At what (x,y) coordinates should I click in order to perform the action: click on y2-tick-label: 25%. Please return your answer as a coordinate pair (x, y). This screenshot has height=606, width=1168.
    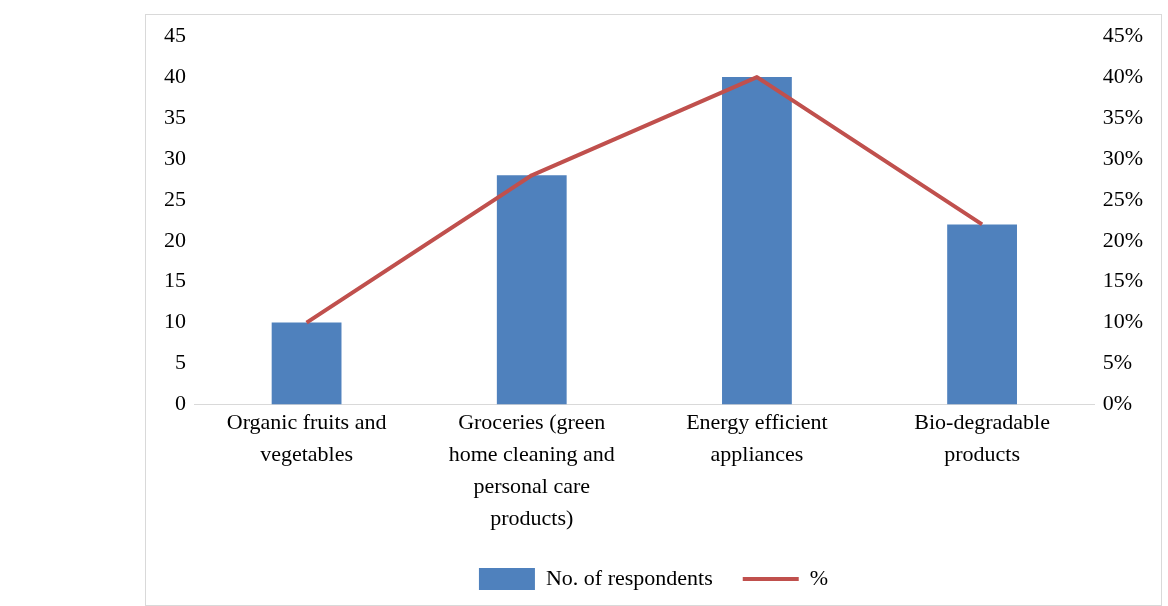
    Looking at the image, I should click on (1122, 198).